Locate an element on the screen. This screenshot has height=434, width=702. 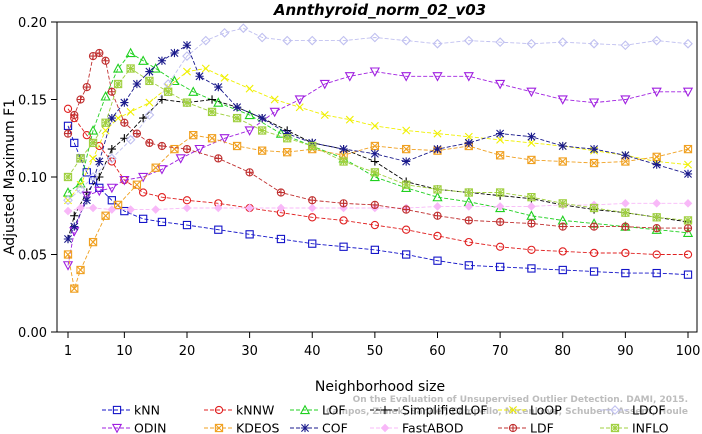
legend-label: LOF is located at coordinates (334, 410).